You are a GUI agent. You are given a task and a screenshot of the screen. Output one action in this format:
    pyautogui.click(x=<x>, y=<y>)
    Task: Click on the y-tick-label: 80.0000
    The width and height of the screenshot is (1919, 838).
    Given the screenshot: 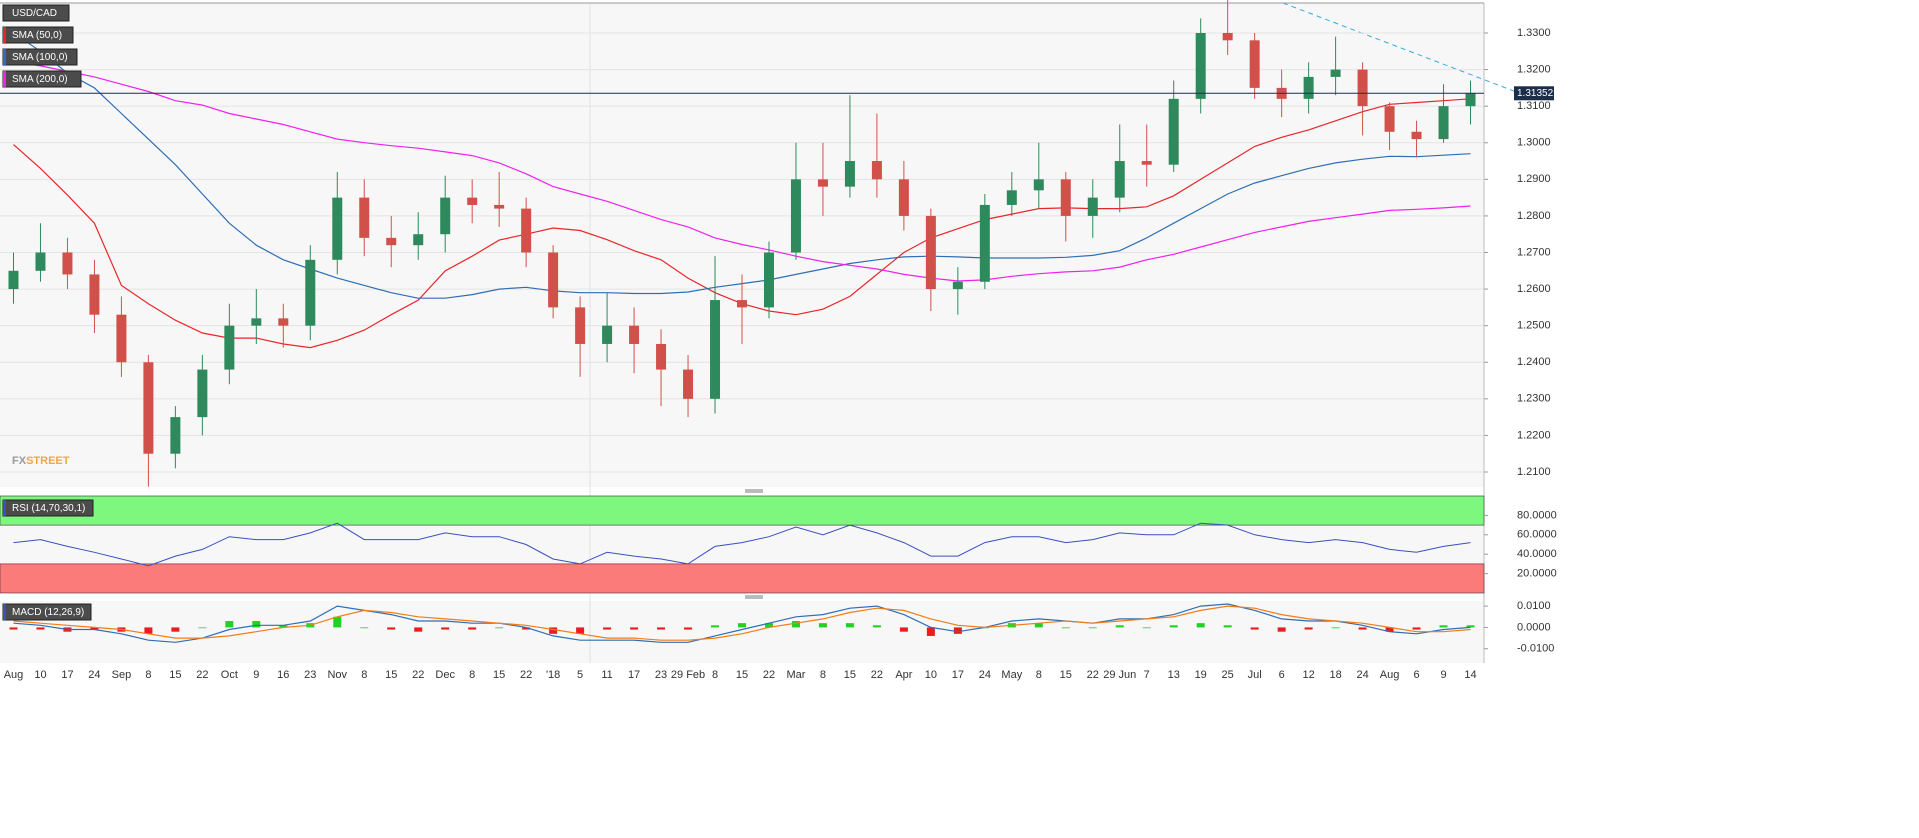 What is the action you would take?
    pyautogui.click(x=1537, y=515)
    